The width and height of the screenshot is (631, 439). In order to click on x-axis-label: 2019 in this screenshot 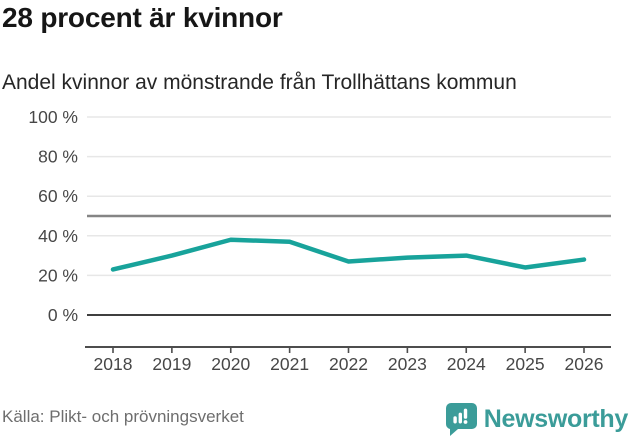, I will do `click(171, 364)`.